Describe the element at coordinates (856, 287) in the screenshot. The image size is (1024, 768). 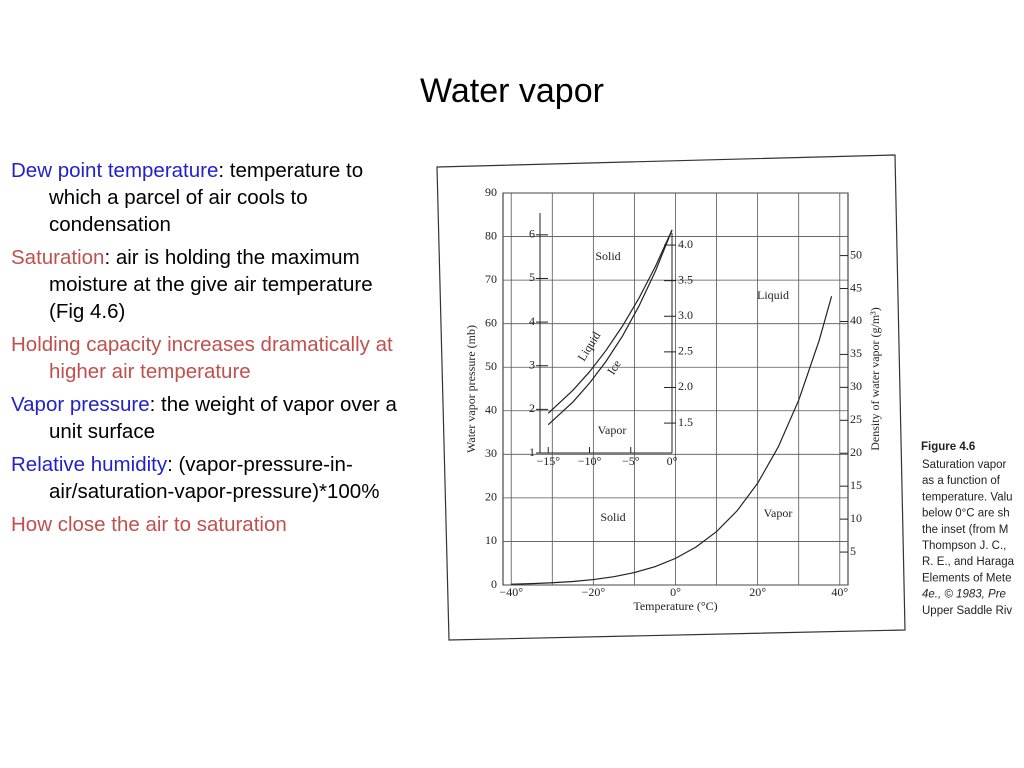
I see `y2-tick-label: 45` at that location.